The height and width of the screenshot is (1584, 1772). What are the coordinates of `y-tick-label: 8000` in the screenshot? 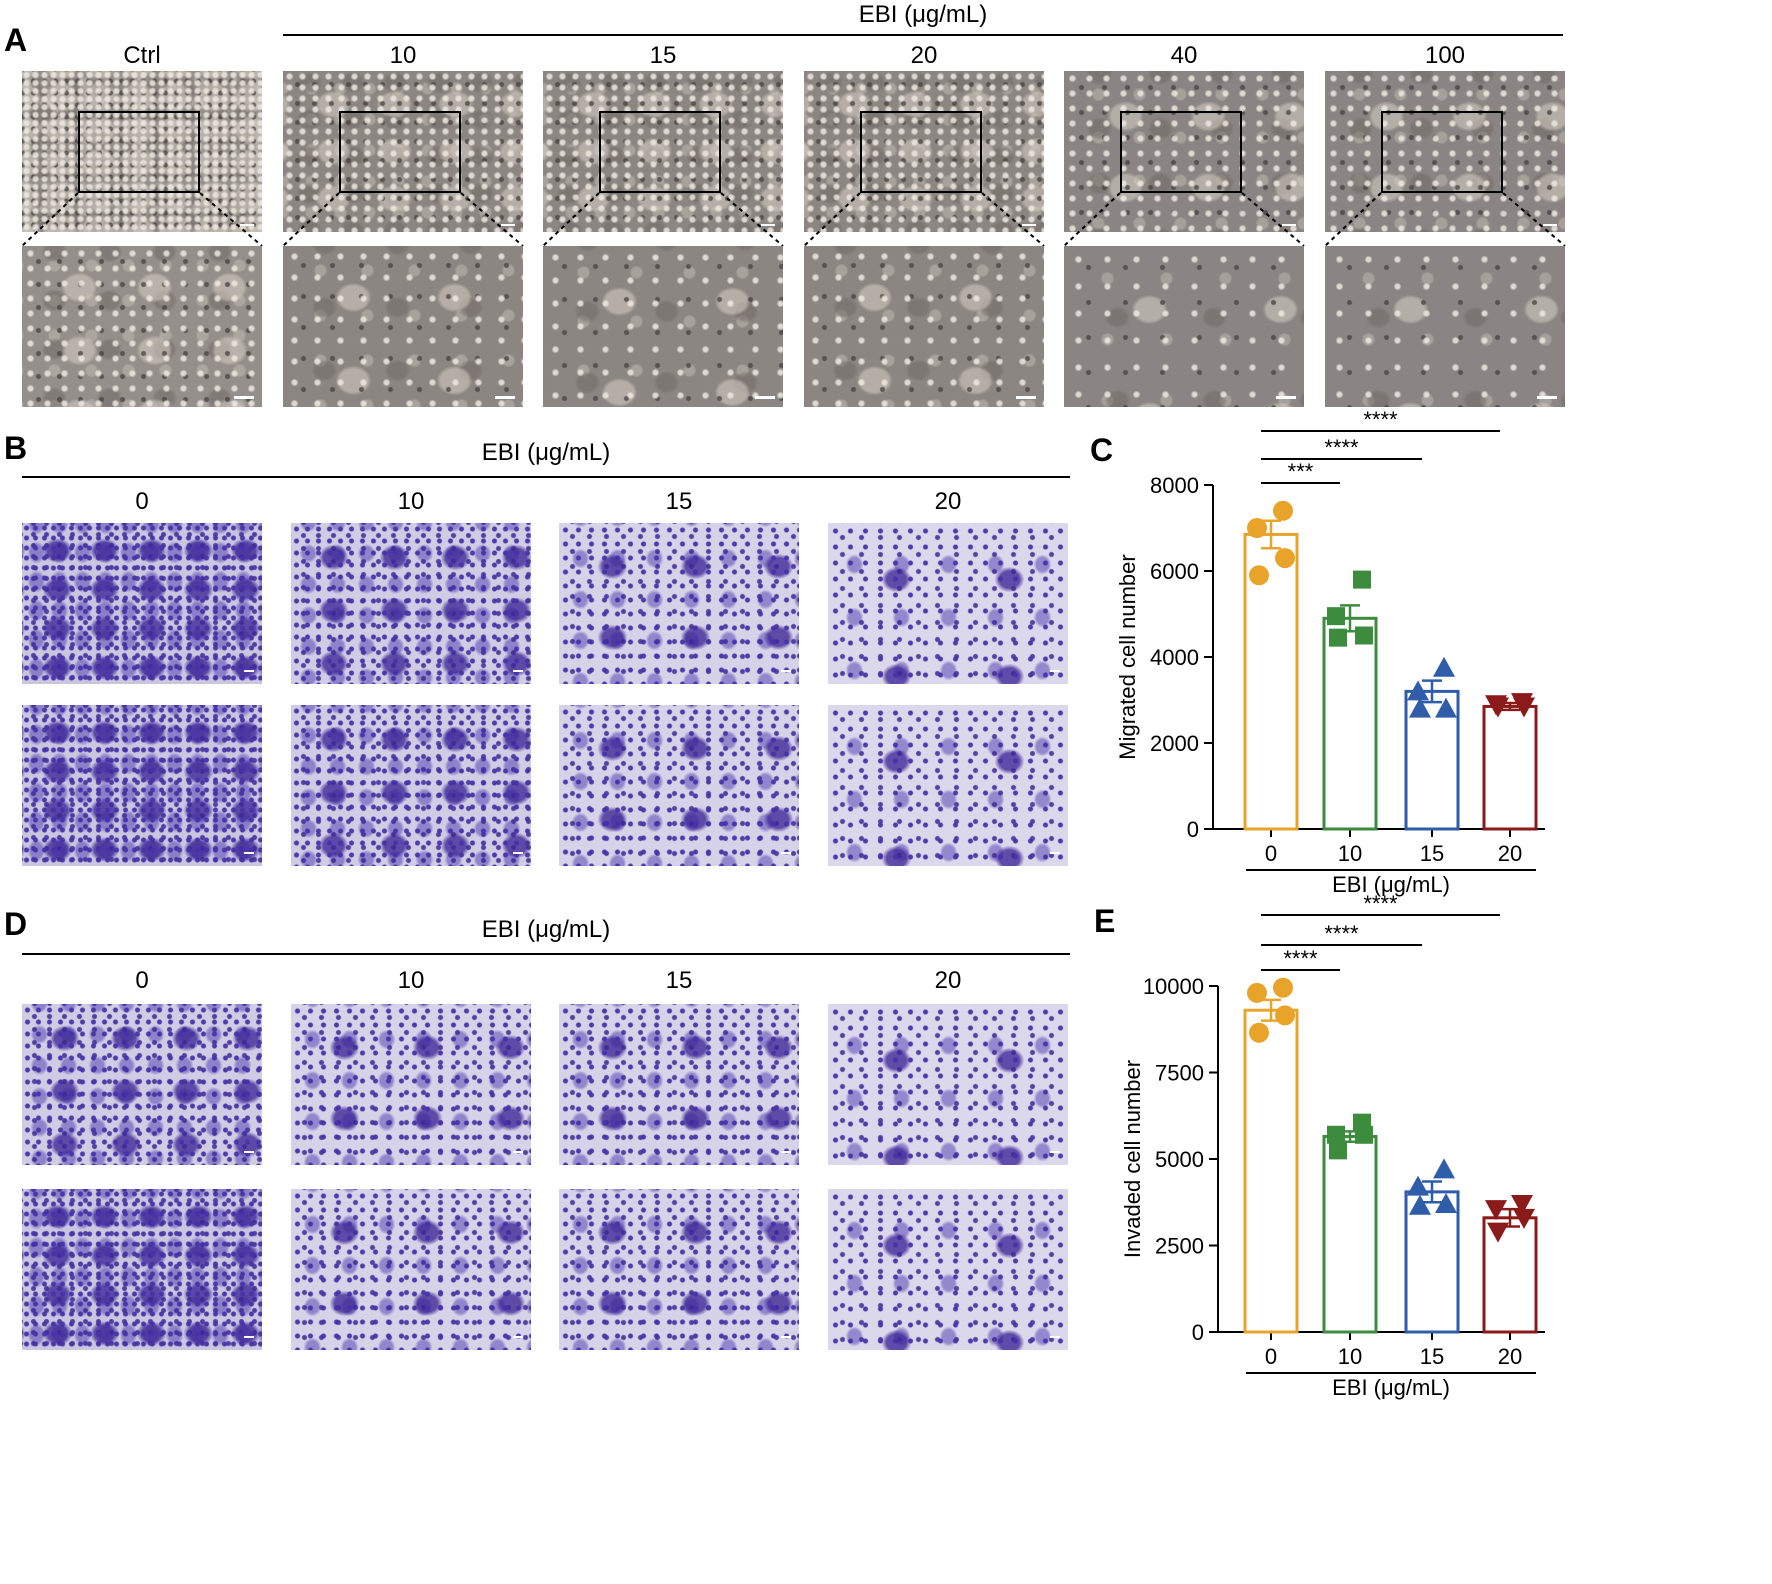 It's located at (1174, 485).